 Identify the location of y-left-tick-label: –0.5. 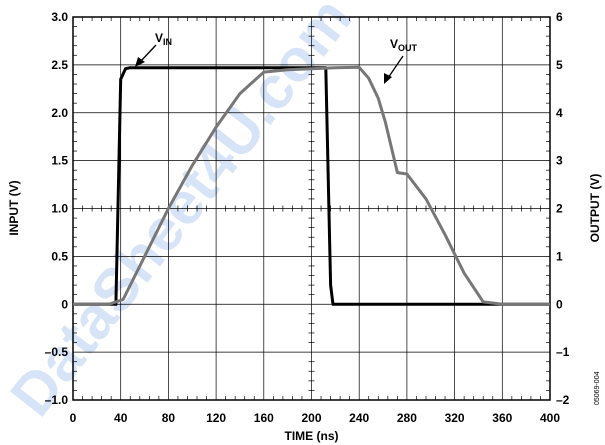
(57, 352).